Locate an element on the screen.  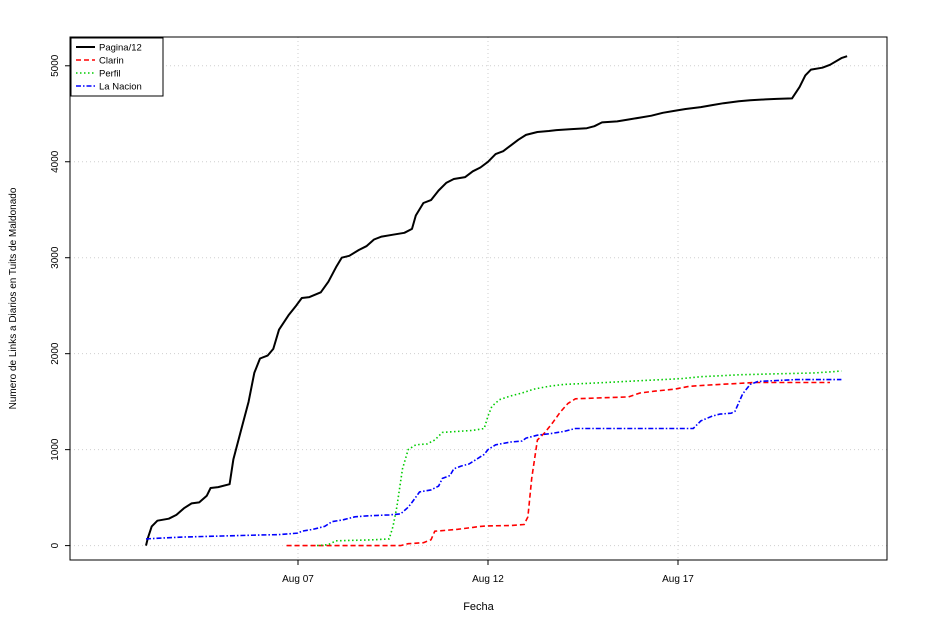
y-tick-label: 5000 is located at coordinates (55, 65).